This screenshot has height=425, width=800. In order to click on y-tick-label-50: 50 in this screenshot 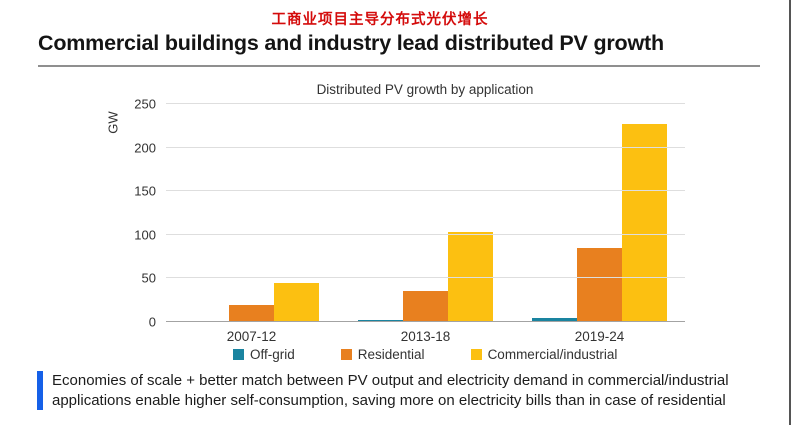, I will do `click(148, 278)`.